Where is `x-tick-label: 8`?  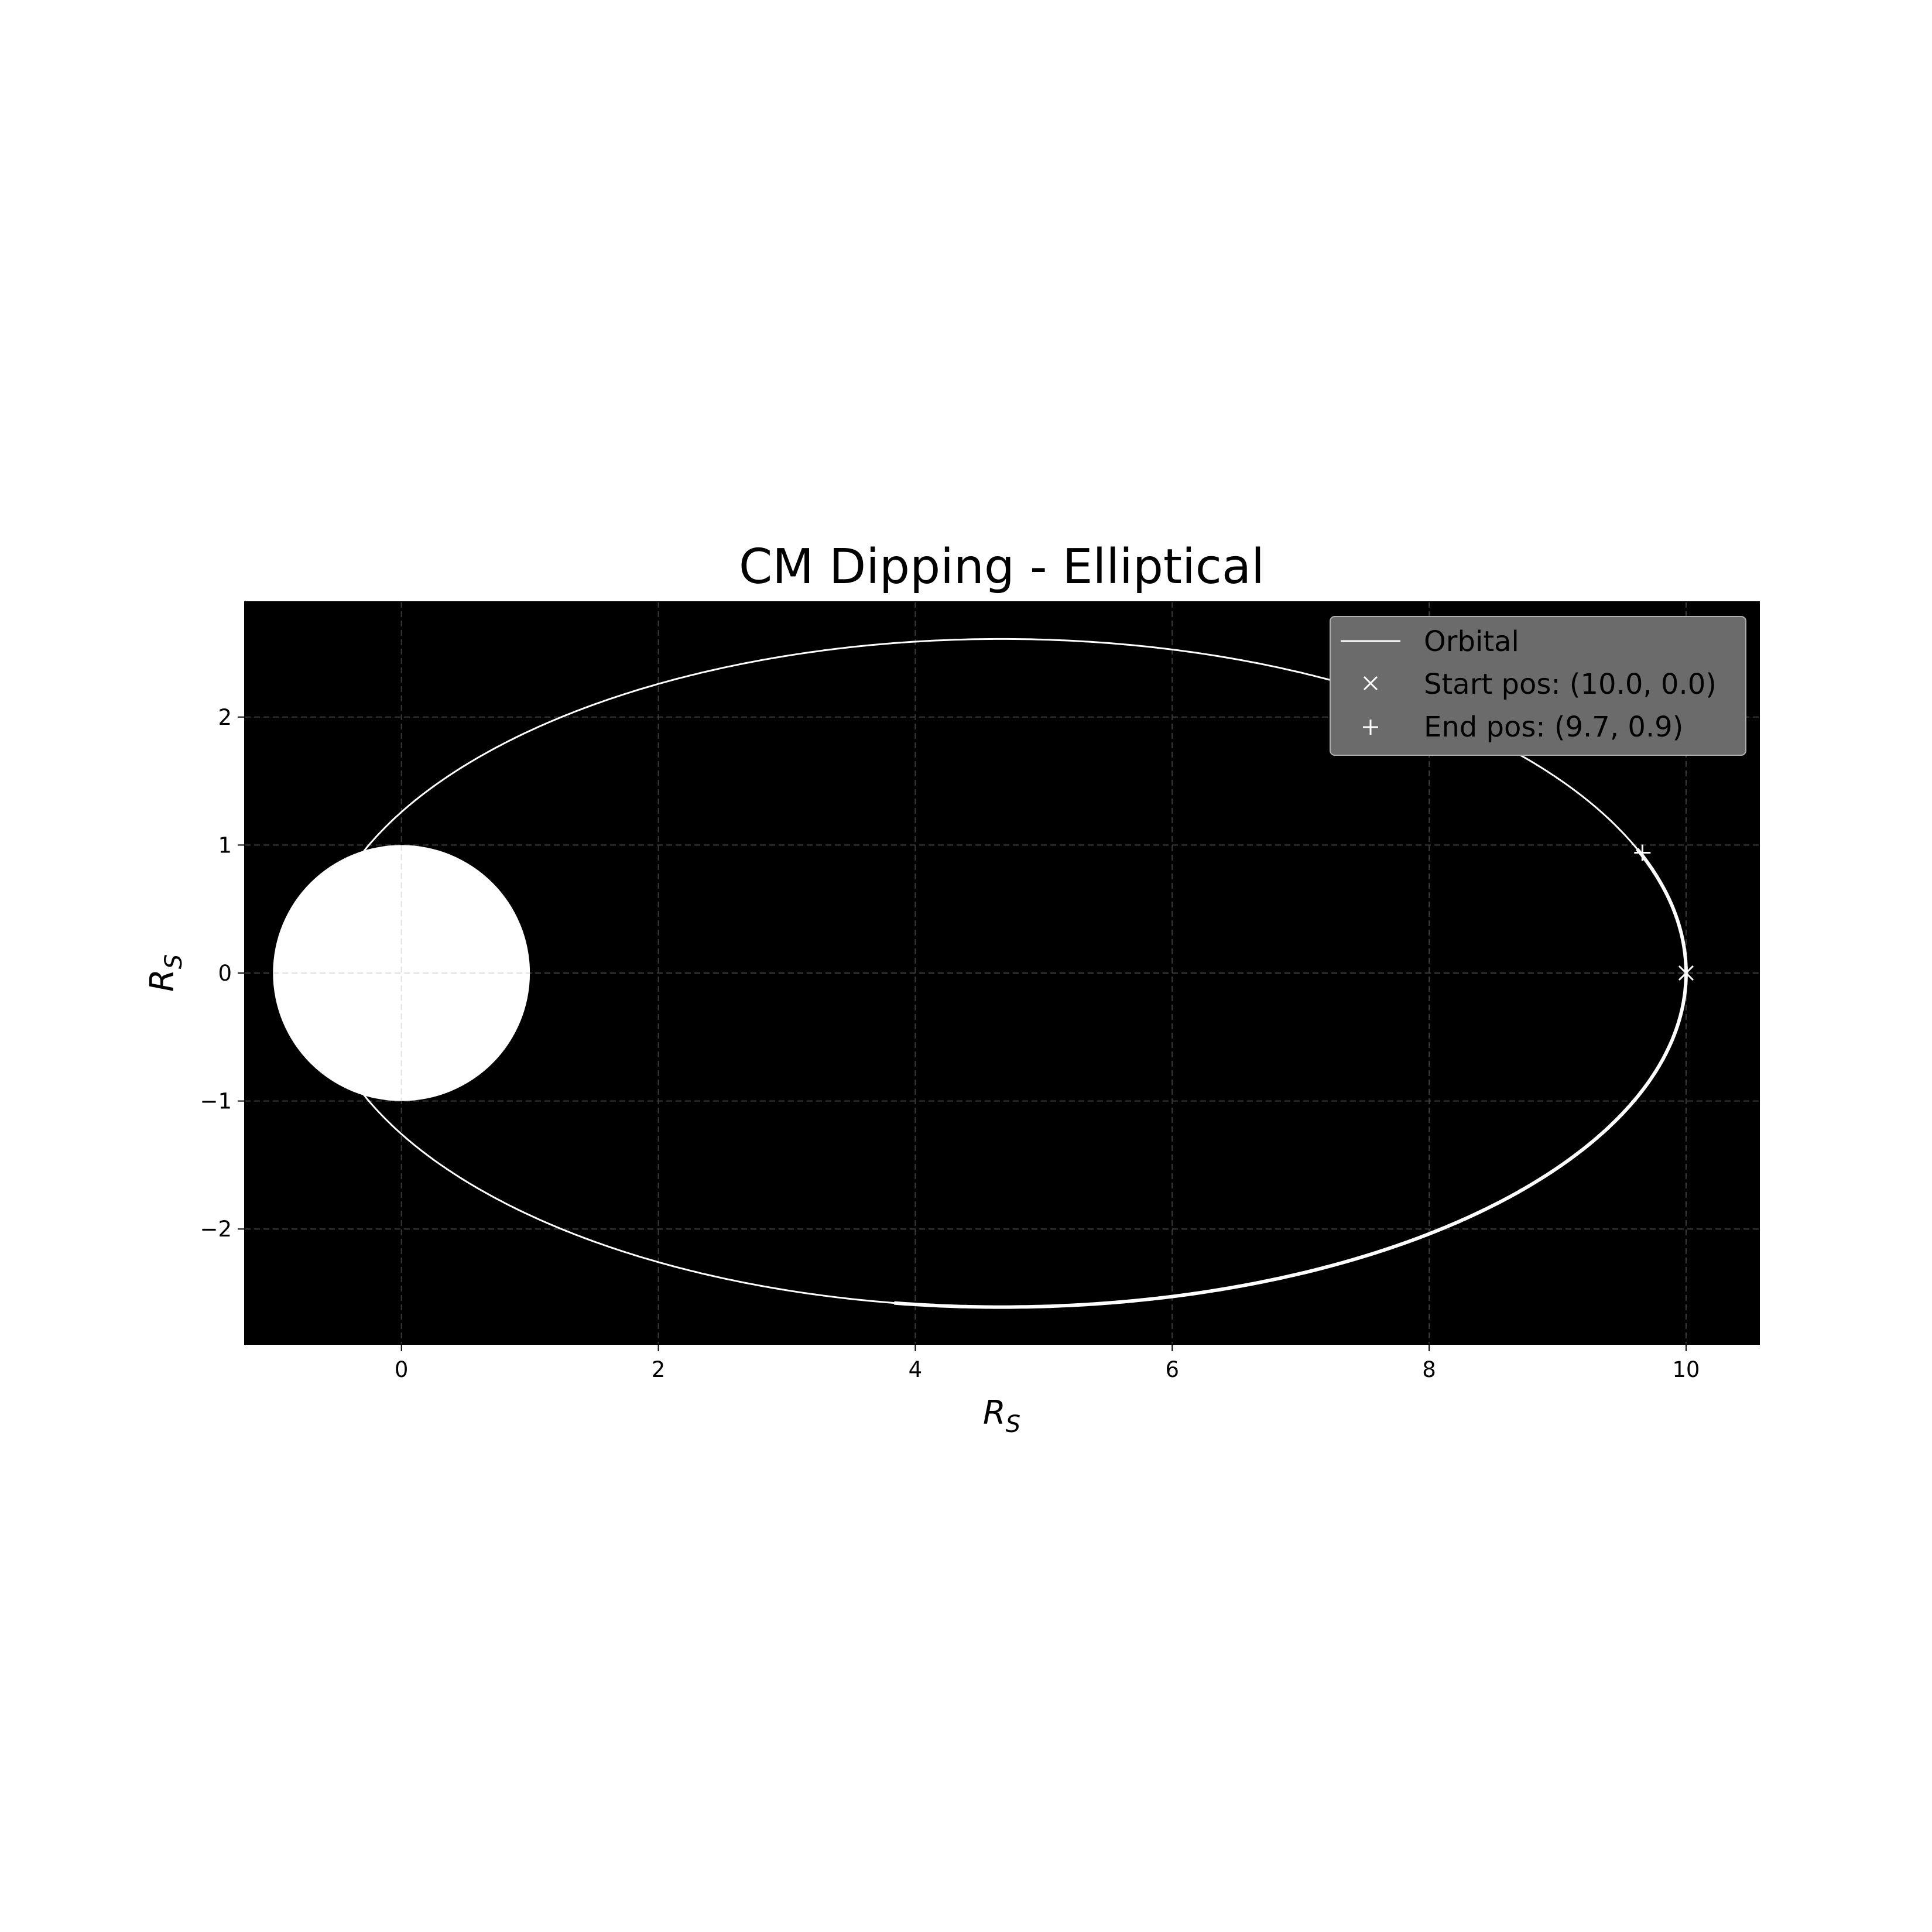
x-tick-label: 8 is located at coordinates (1429, 1369).